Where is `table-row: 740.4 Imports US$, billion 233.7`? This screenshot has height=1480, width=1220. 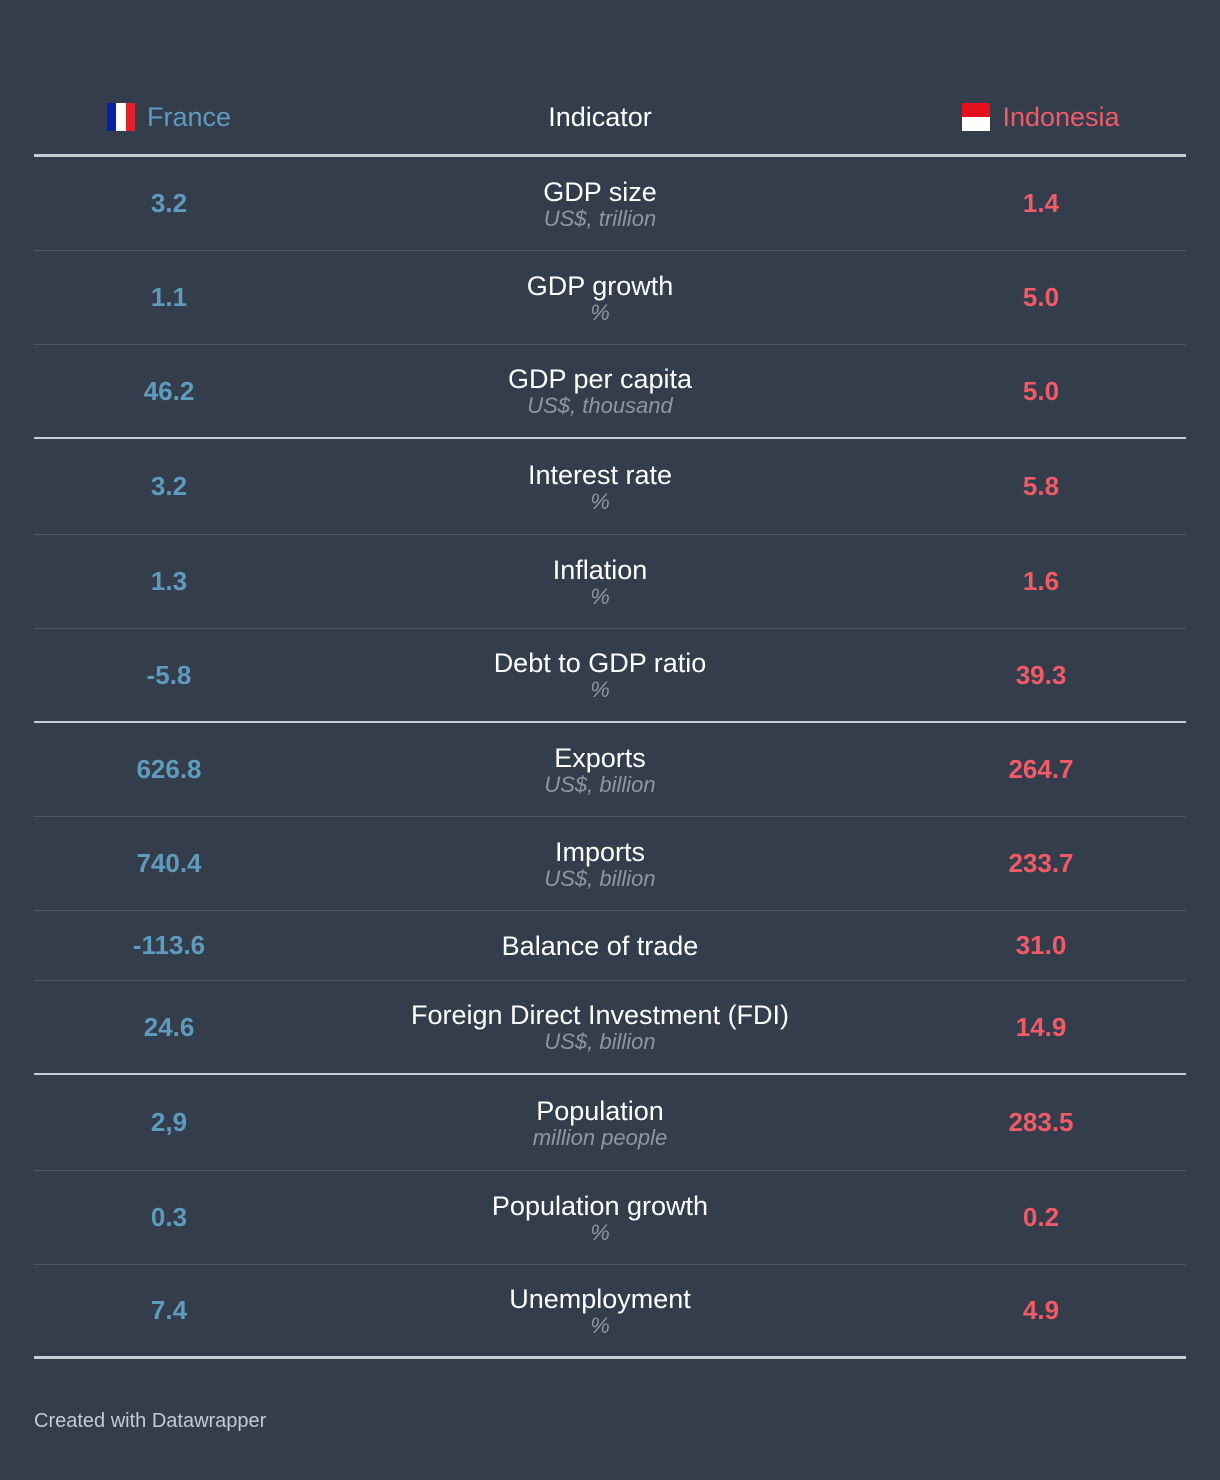 table-row: 740.4 Imports US$, billion 233.7 is located at coordinates (610, 864).